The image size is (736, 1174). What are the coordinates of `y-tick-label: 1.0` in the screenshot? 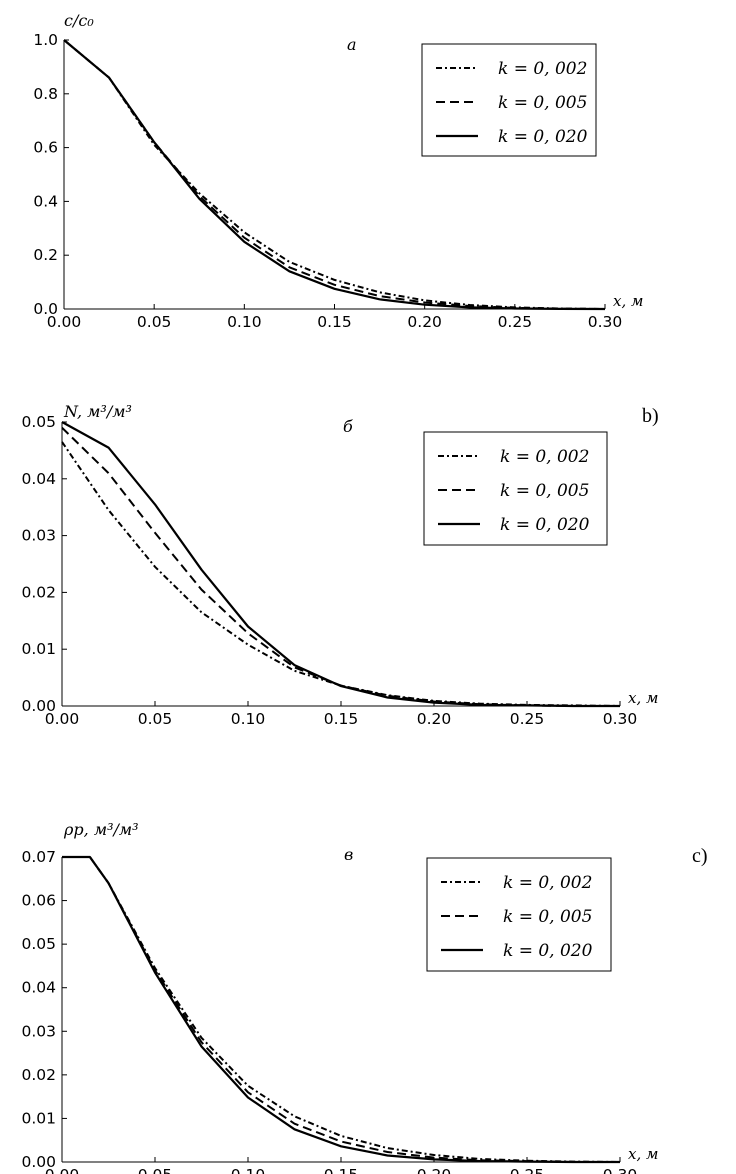 It's located at (45, 40).